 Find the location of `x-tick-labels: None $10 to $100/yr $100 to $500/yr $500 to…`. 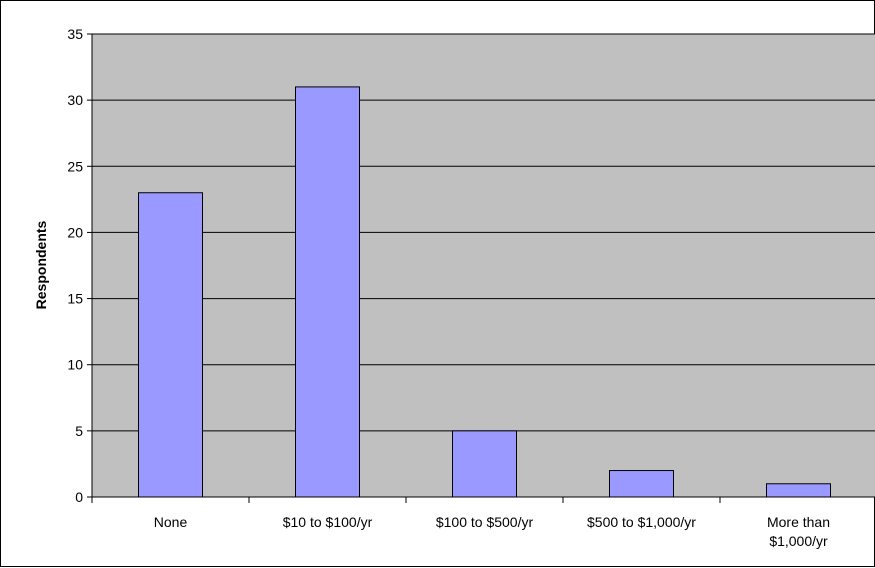

x-tick-labels: None $10 to $100/yr $100 to $500/yr $500 to… is located at coordinates (492, 531).